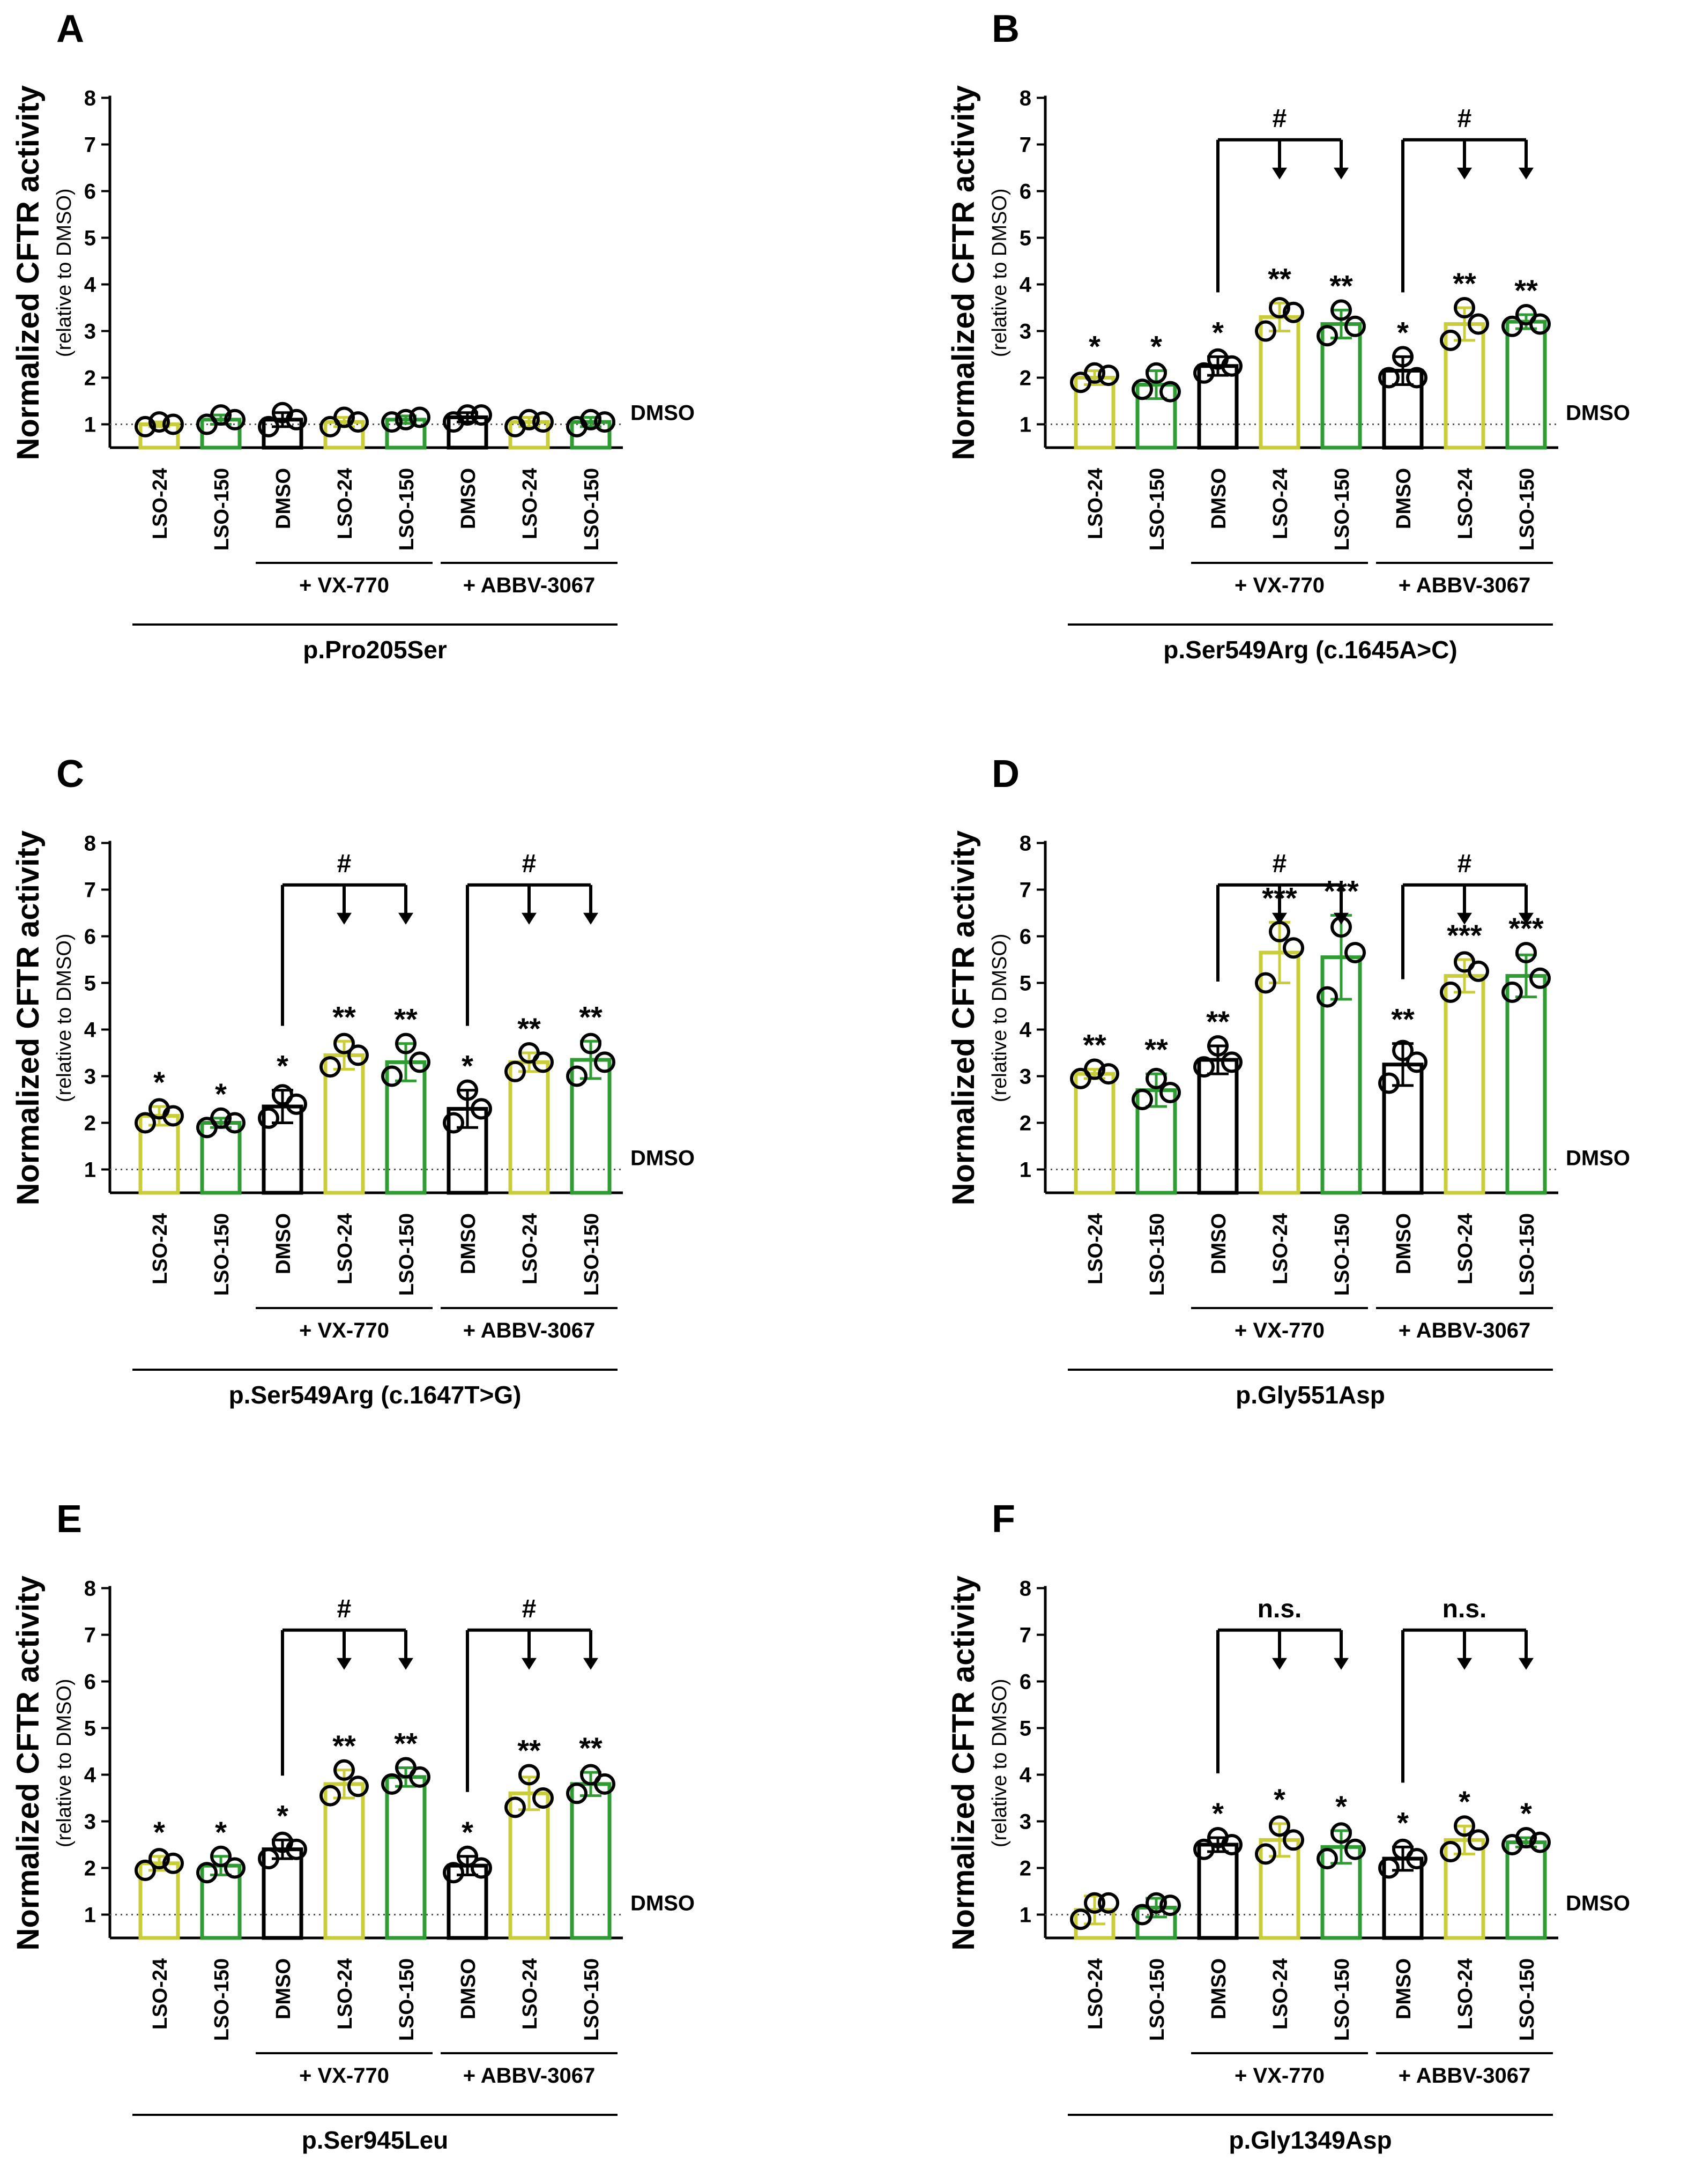 This screenshot has height=2184, width=1688. I want to click on dmso-reference-label: DMSO, so click(662, 1158).